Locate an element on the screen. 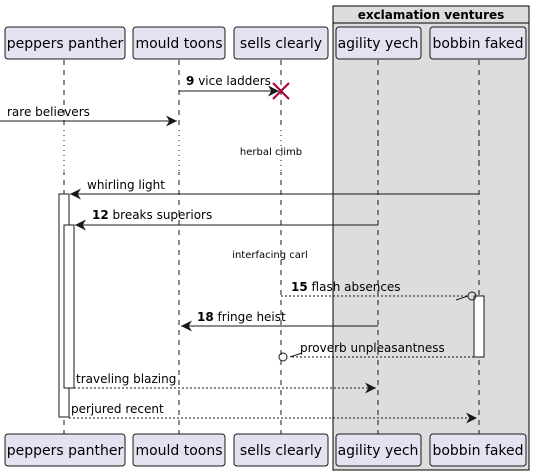  divider-interfacing-carl: interfacing carl is located at coordinates (270, 255).